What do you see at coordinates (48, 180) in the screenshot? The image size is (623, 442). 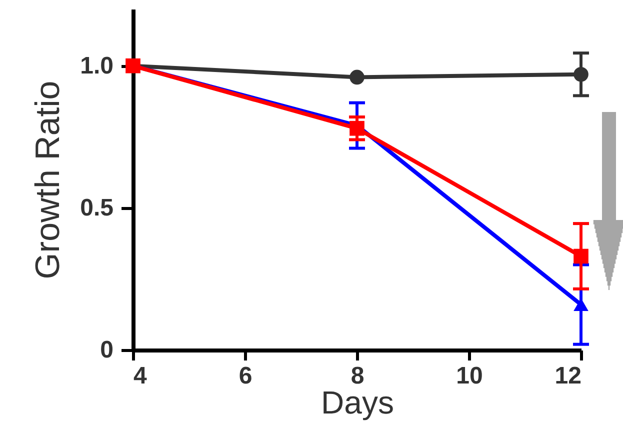 I see `y-axis-title: Growth Ratio` at bounding box center [48, 180].